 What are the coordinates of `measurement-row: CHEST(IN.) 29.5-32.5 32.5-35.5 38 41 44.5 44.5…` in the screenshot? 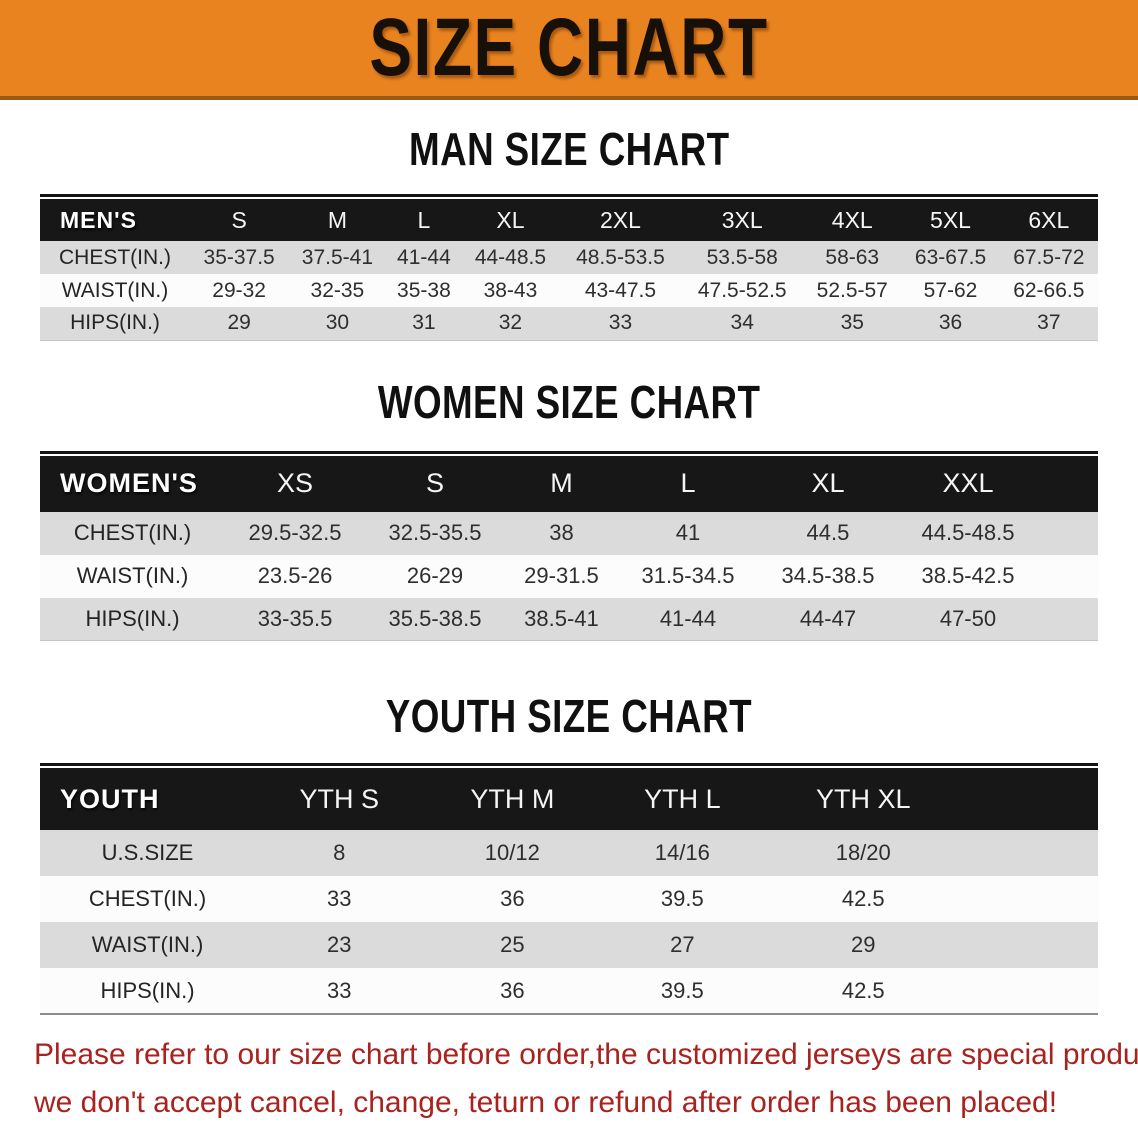 It's located at (569, 533).